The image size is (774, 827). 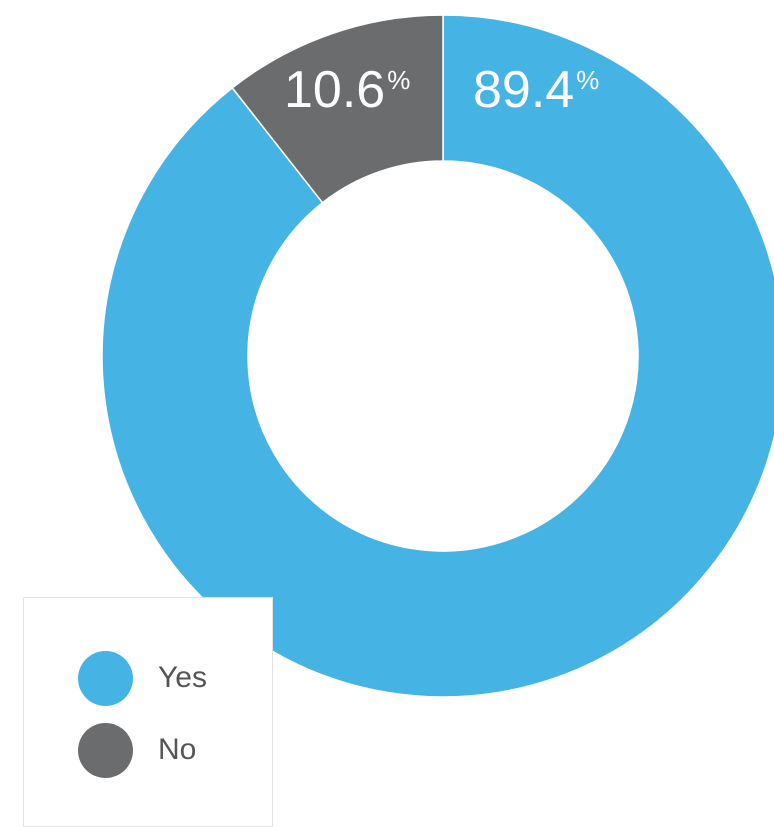 What do you see at coordinates (142, 678) in the screenshot?
I see `legend-item-yes: Yes` at bounding box center [142, 678].